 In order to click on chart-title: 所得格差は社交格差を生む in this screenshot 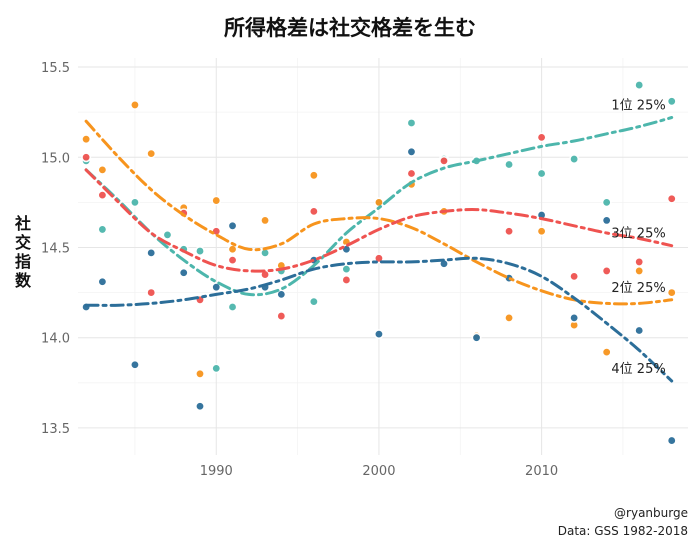, I will do `click(350, 28)`.